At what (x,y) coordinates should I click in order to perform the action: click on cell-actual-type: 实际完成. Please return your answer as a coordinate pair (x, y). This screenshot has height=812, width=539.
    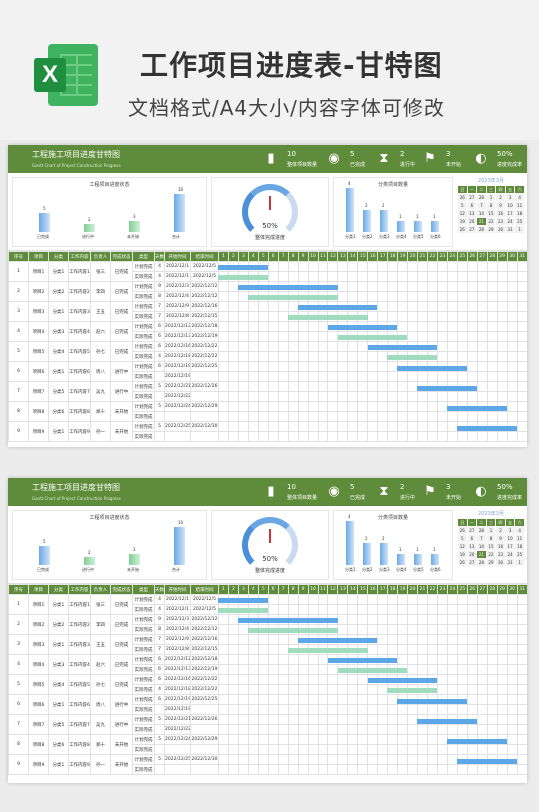
    Looking at the image, I should click on (143, 669).